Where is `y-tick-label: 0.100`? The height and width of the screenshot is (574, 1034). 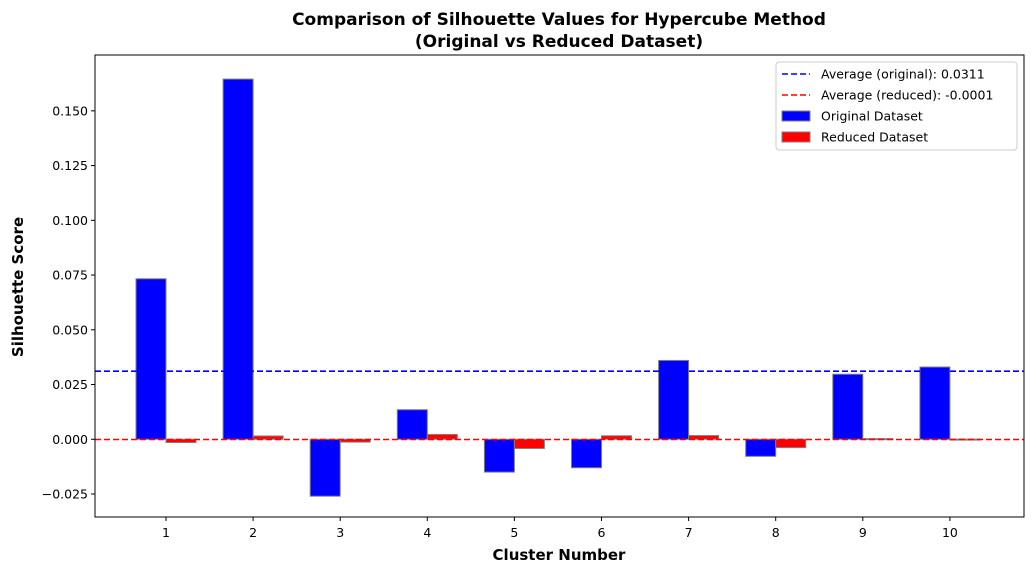 y-tick-label: 0.100 is located at coordinates (70, 220).